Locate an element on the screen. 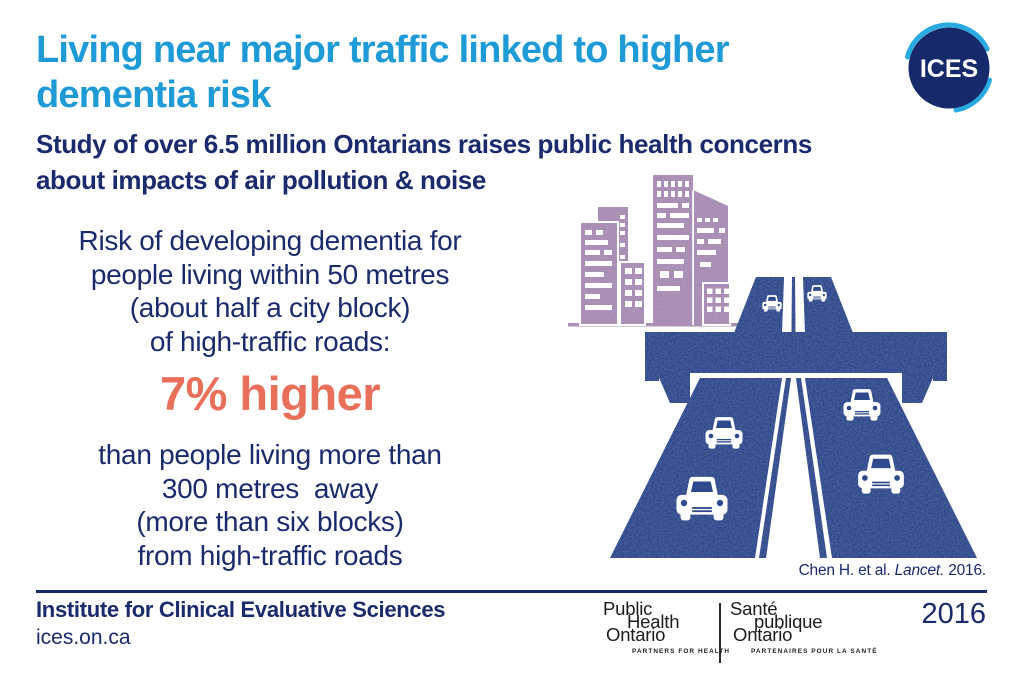  highway-median-line-right is located at coordinates (811, 468).